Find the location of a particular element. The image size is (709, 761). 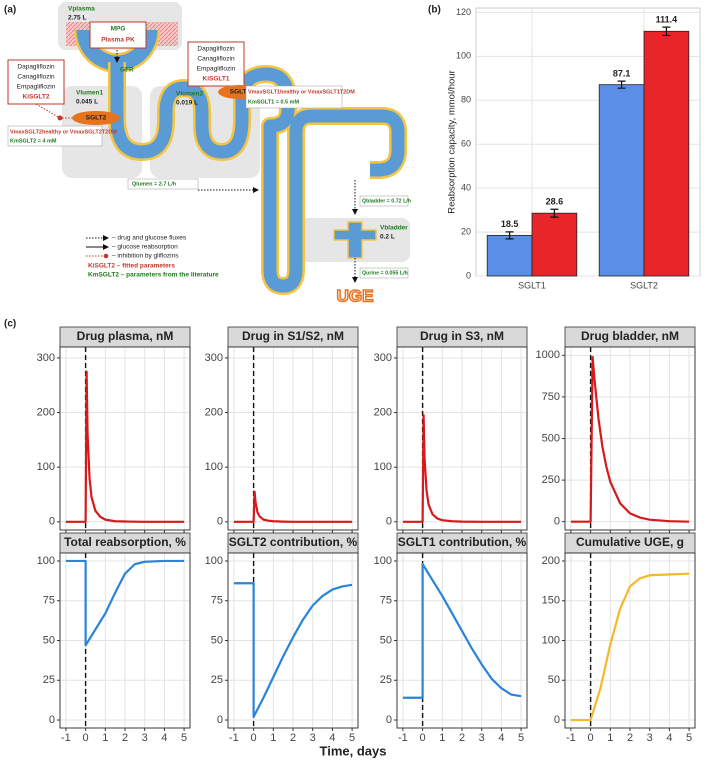

pk-box is located at coordinates (118, 35).